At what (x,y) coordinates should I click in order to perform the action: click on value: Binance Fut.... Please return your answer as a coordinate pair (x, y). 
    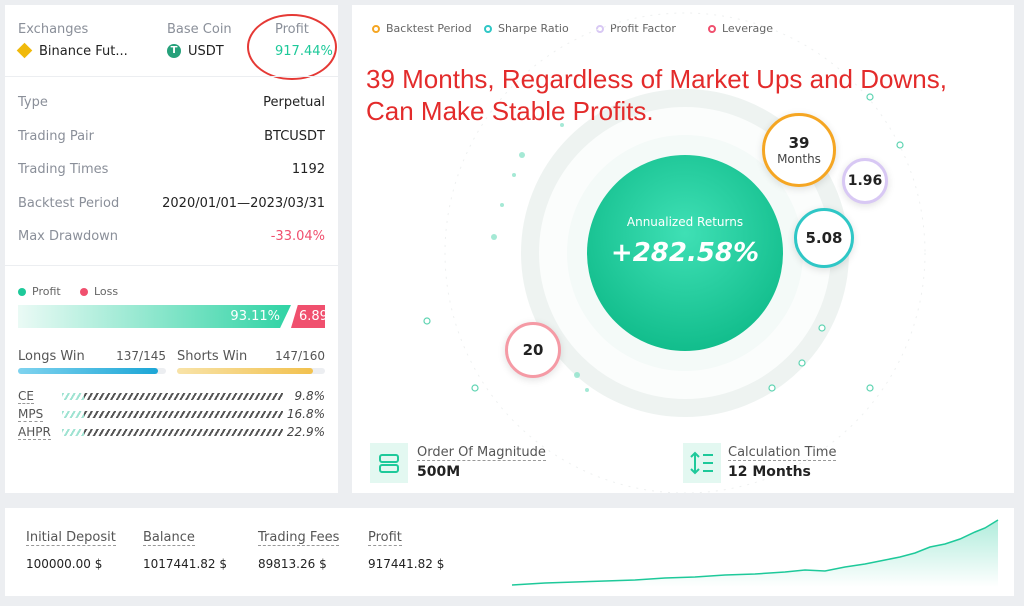
    Looking at the image, I should click on (83, 51).